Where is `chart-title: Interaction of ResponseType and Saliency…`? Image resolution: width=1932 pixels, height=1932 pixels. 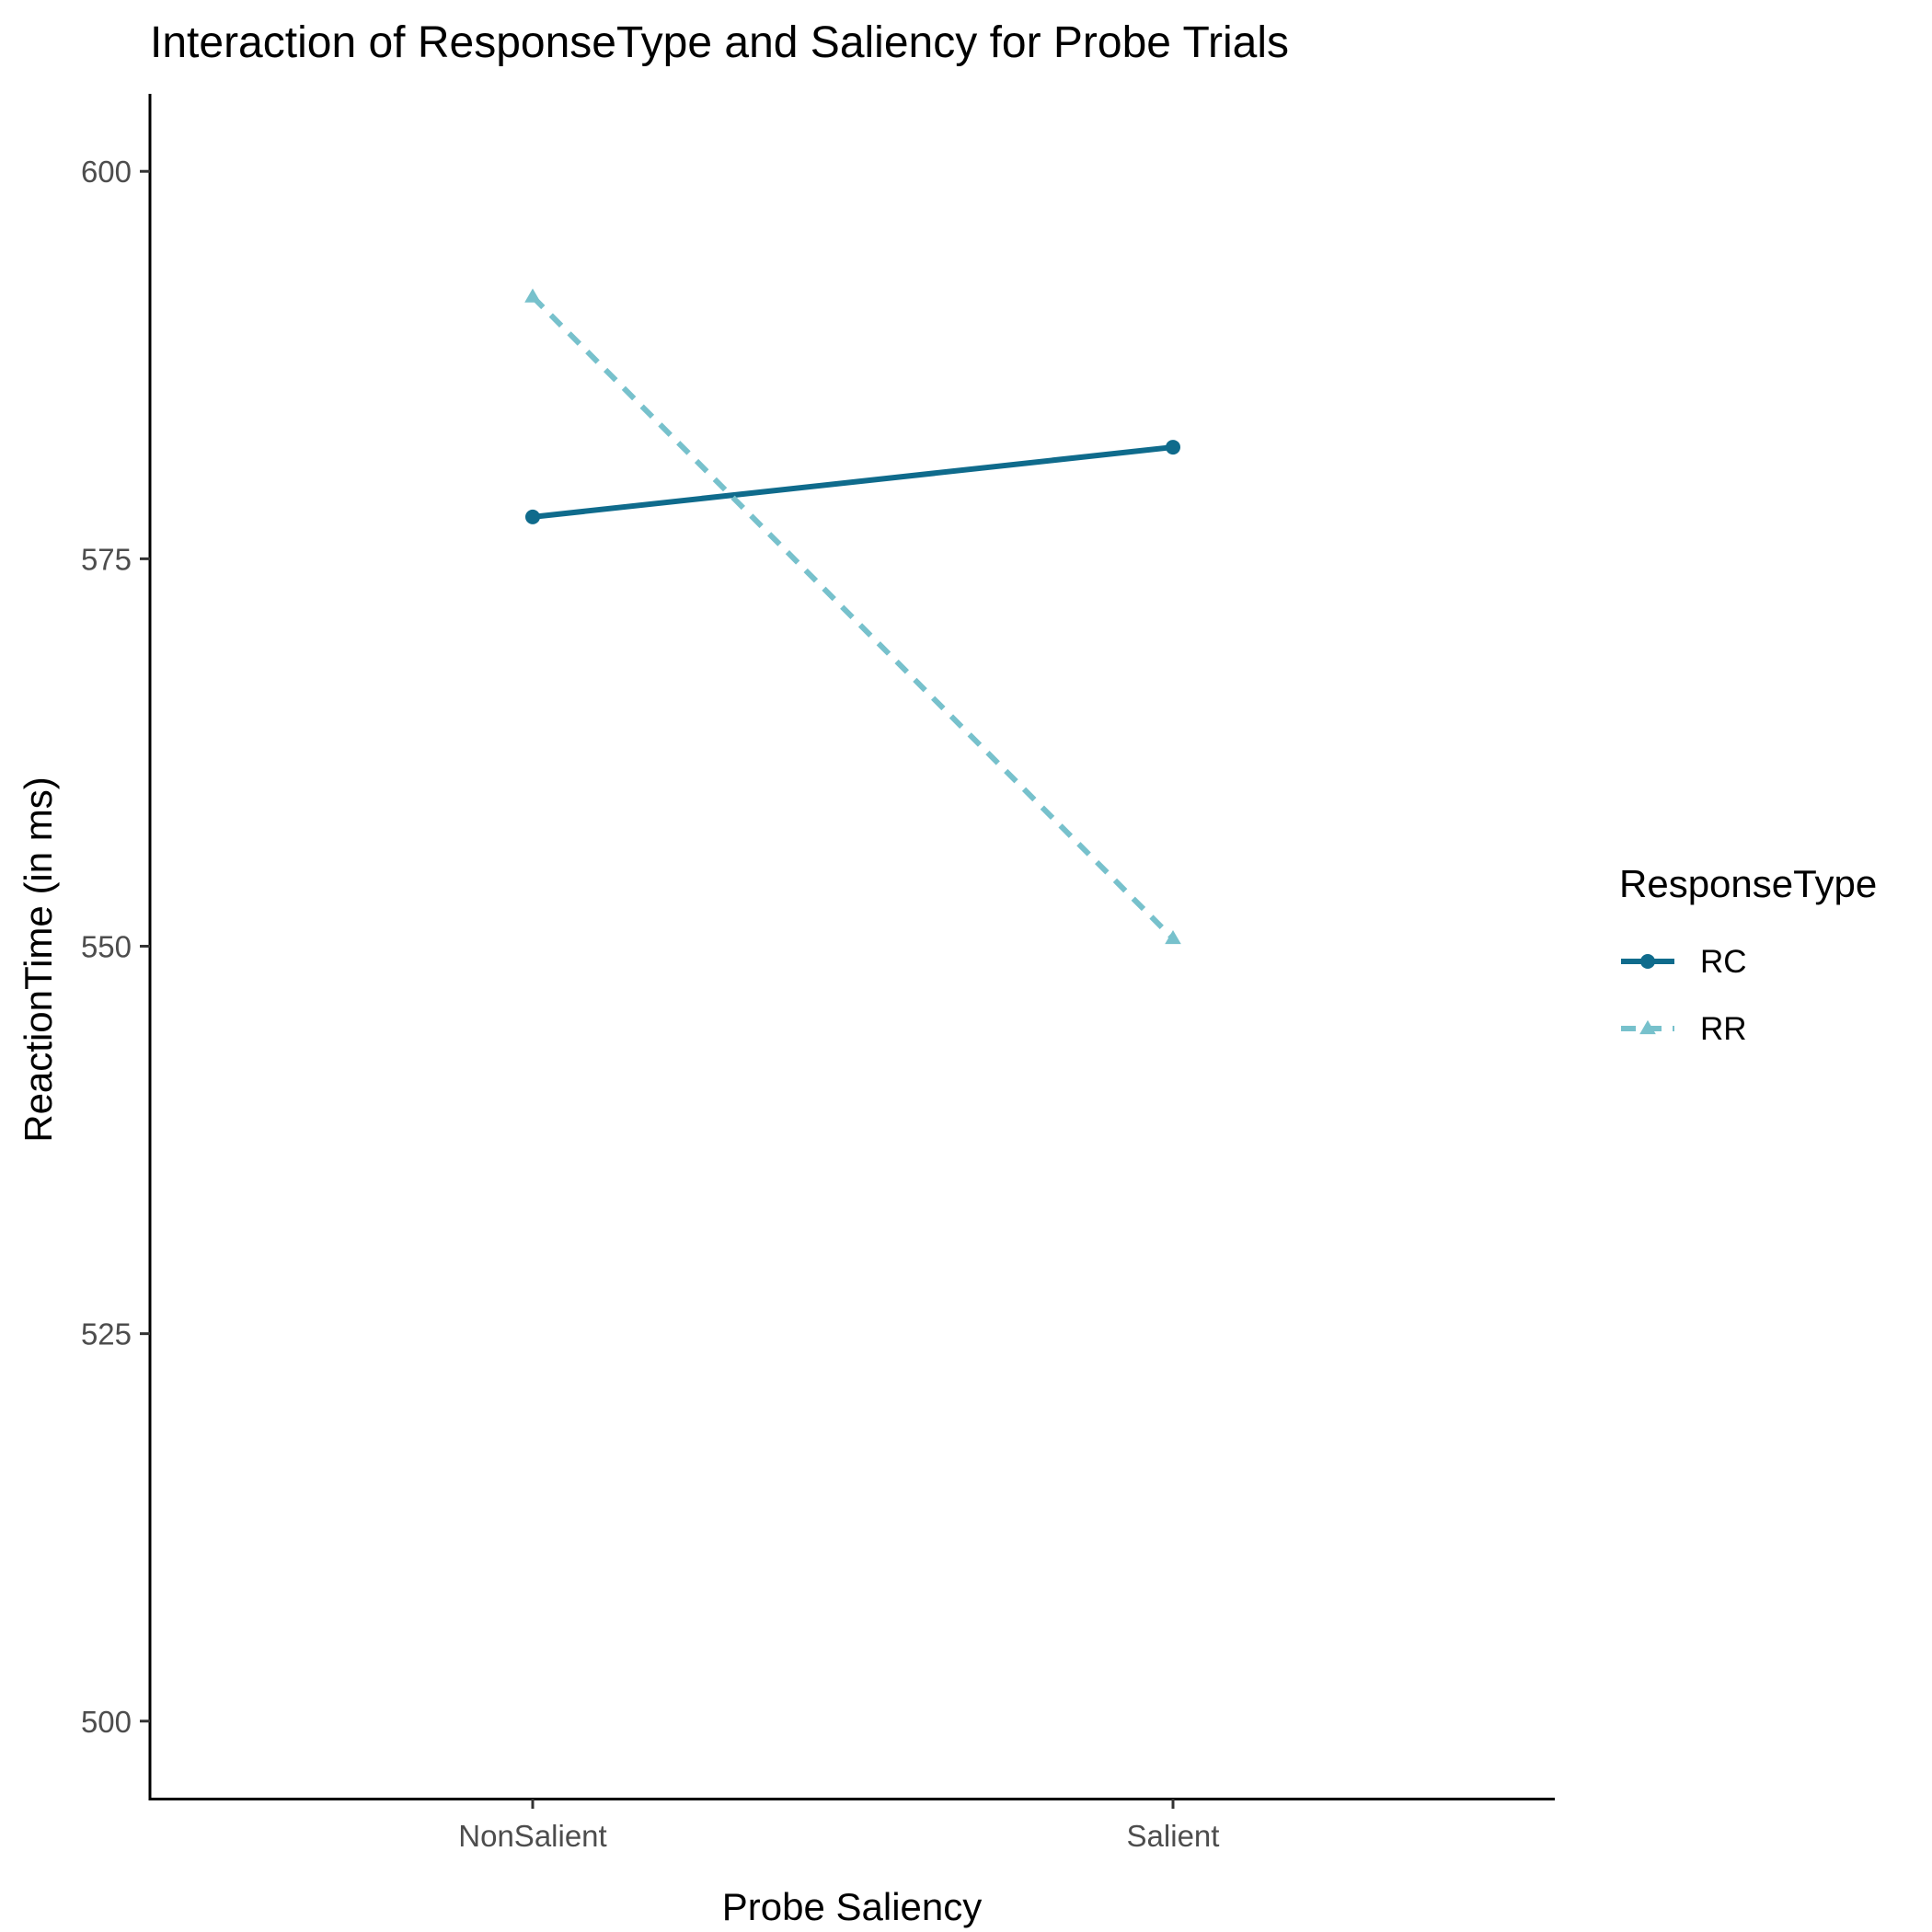 chart-title: Interaction of ResponseType and Saliency… is located at coordinates (719, 42).